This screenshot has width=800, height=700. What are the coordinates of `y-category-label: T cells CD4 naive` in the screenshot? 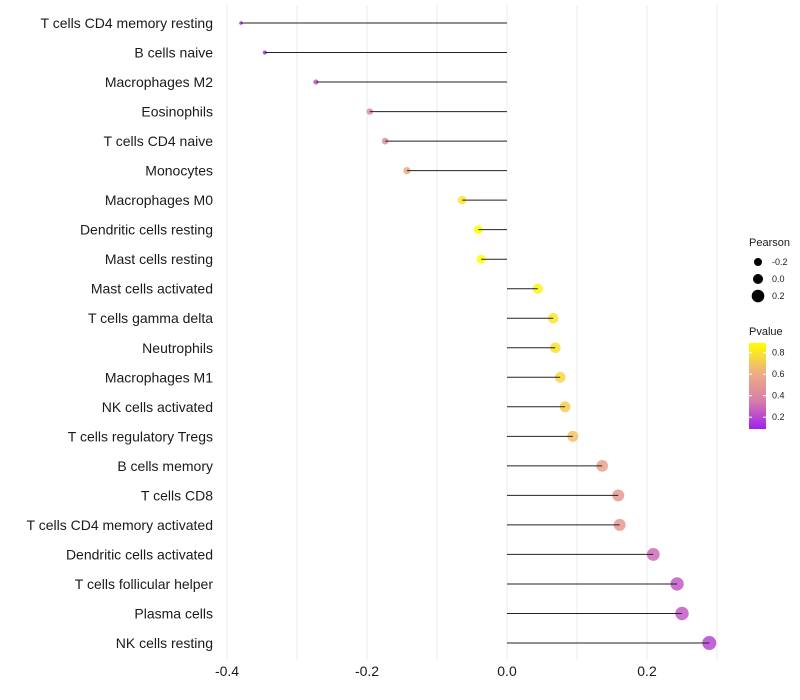 It's located at (159, 141).